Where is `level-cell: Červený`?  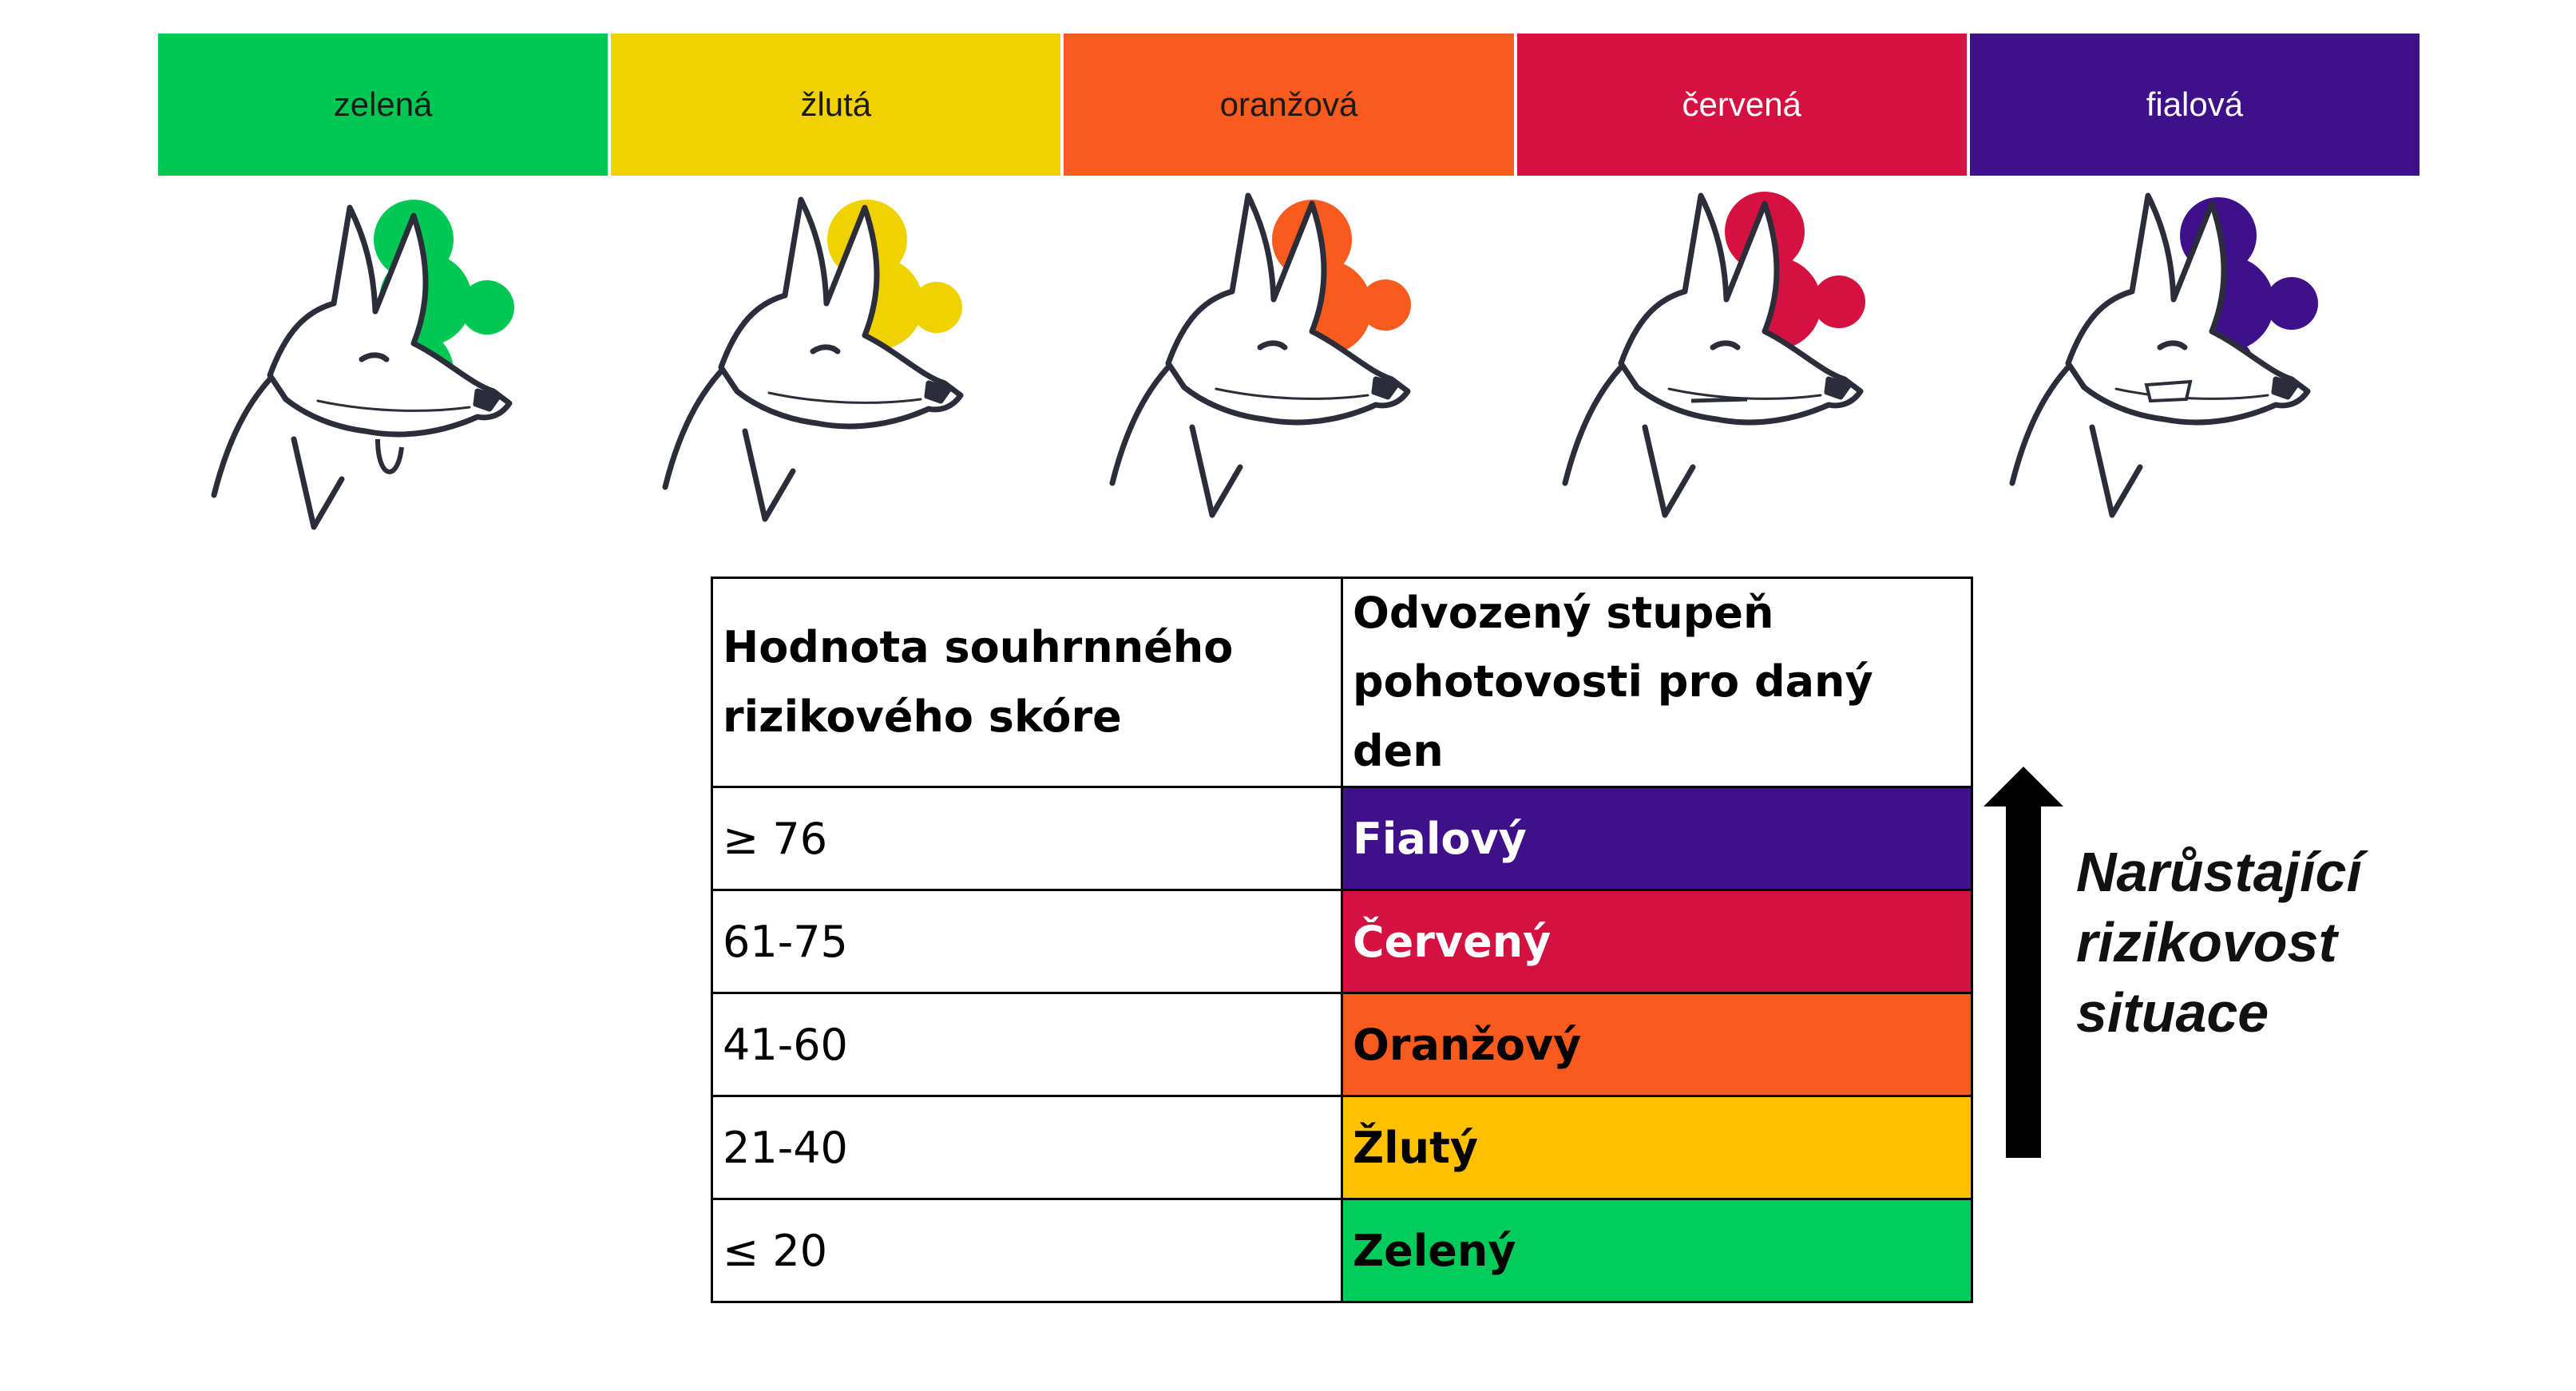 level-cell: Červený is located at coordinates (1657, 942).